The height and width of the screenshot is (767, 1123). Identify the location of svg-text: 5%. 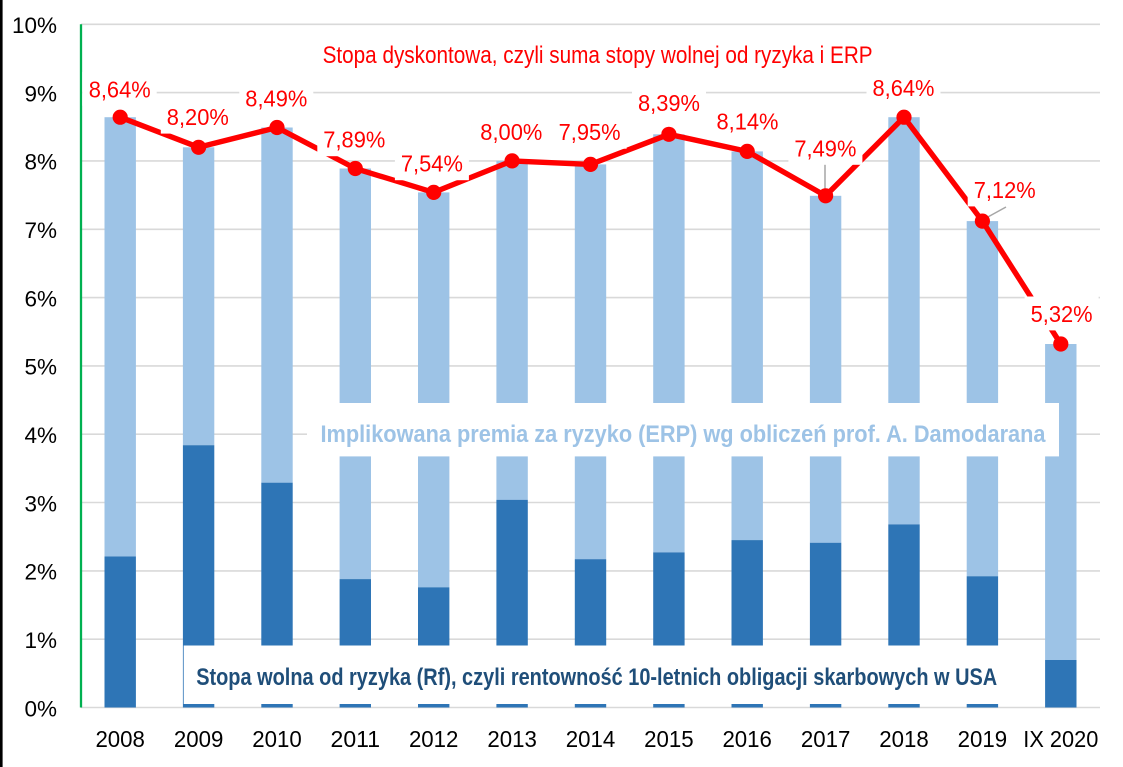
(40, 367).